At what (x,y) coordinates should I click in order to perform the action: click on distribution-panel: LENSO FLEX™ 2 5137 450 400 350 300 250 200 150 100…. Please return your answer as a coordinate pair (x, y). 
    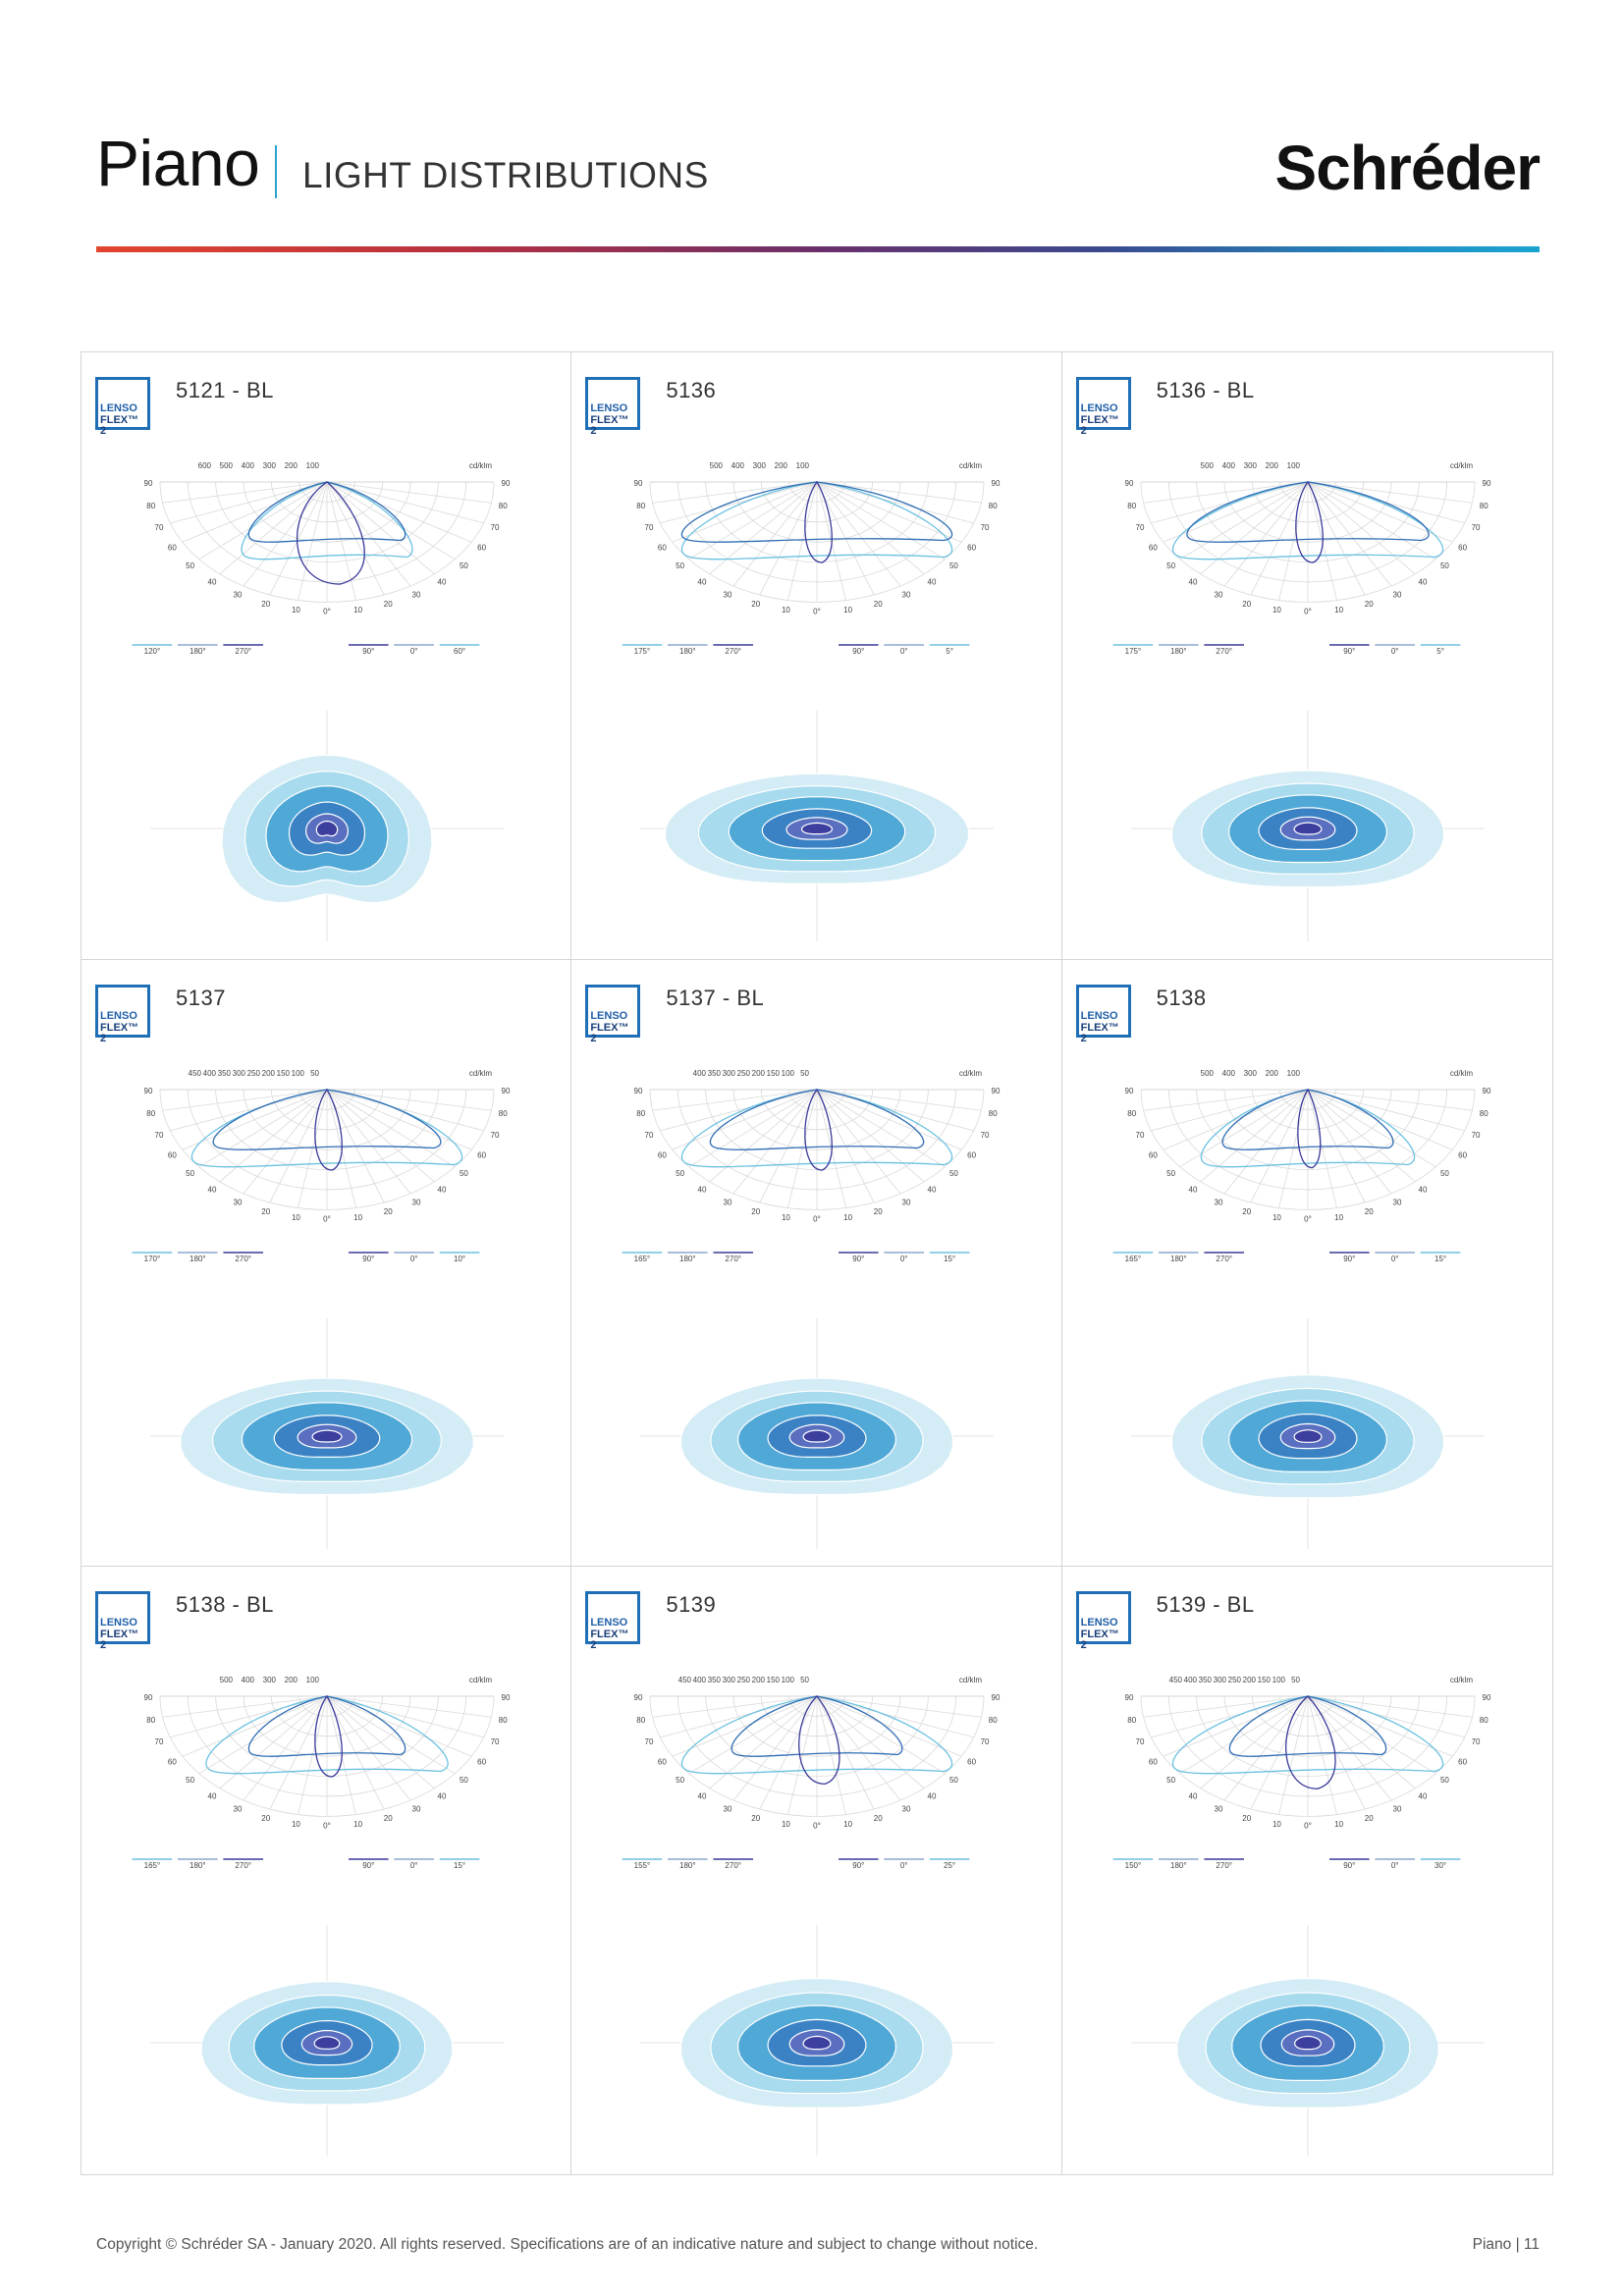
    Looking at the image, I should click on (326, 1263).